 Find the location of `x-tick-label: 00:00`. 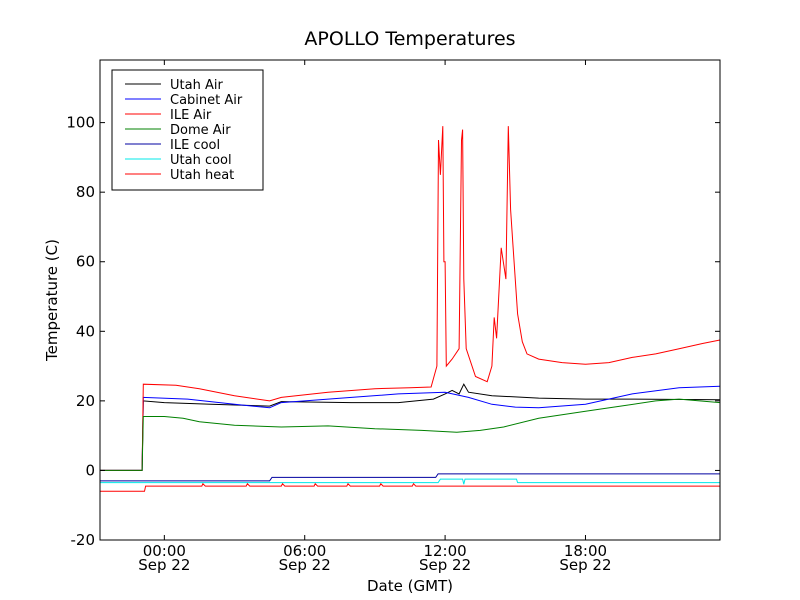

x-tick-label: 00:00 is located at coordinates (164, 551).